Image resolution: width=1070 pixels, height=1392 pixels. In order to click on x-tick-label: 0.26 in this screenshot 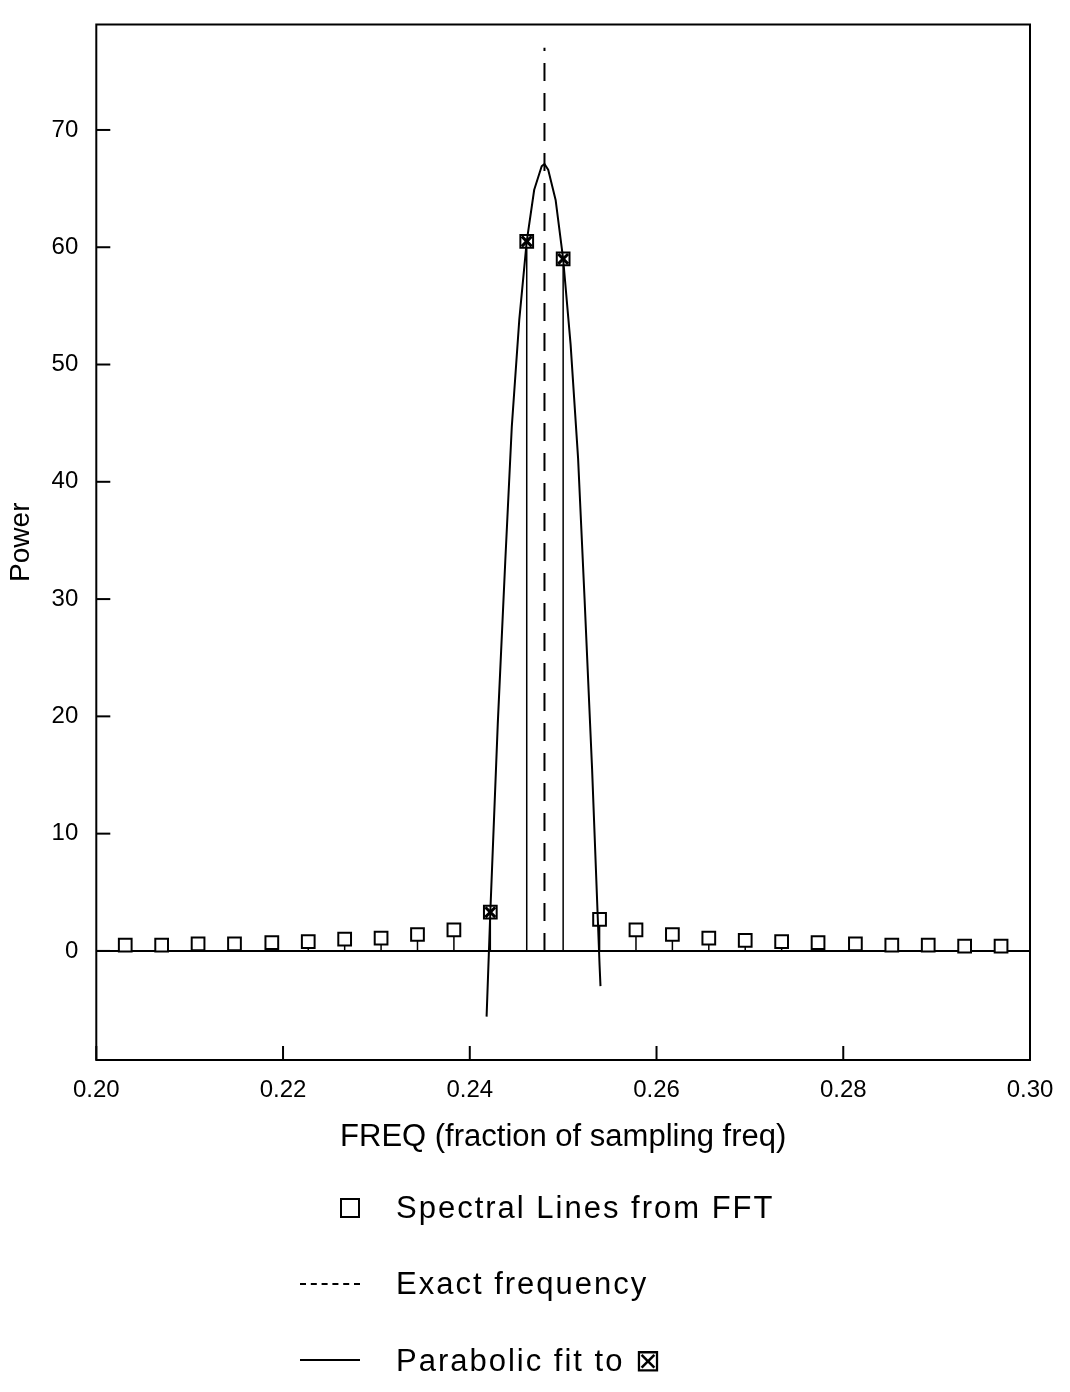, I will do `click(656, 1089)`.